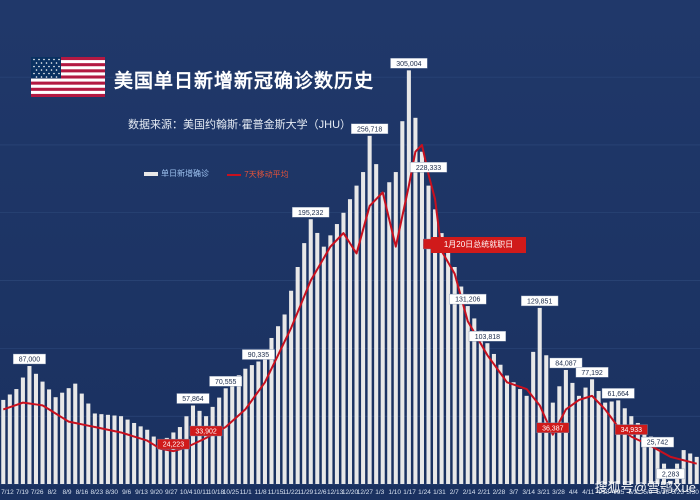  What do you see at coordinates (573, 492) in the screenshot?
I see `x-tick-label: 4/4` at bounding box center [573, 492].